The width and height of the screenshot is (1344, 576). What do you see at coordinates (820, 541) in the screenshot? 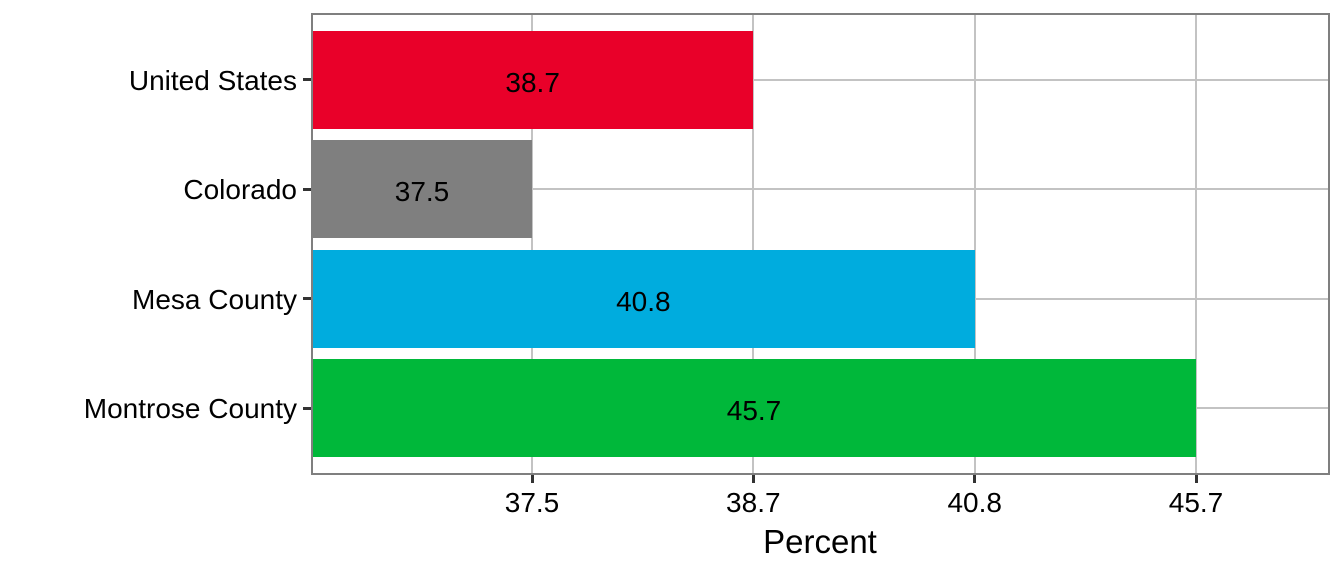
I see `x-axis-title: Percent` at bounding box center [820, 541].